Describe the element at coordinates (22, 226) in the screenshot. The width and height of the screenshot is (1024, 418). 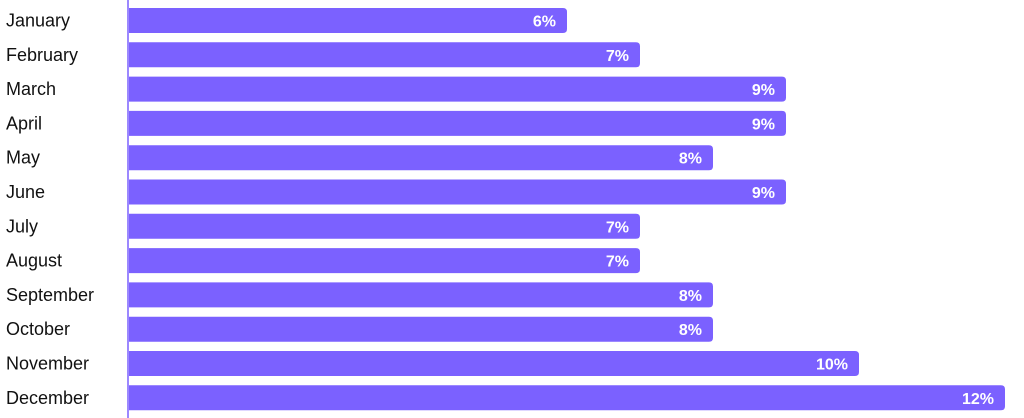
I see `category-label-july: July` at that location.